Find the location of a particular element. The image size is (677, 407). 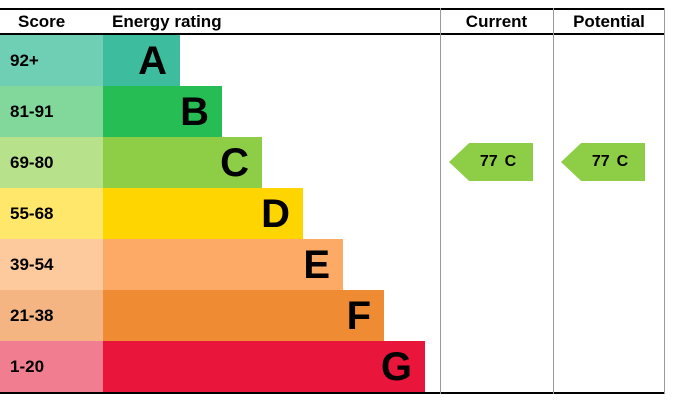

score-range-label: 92+ is located at coordinates (24, 60).